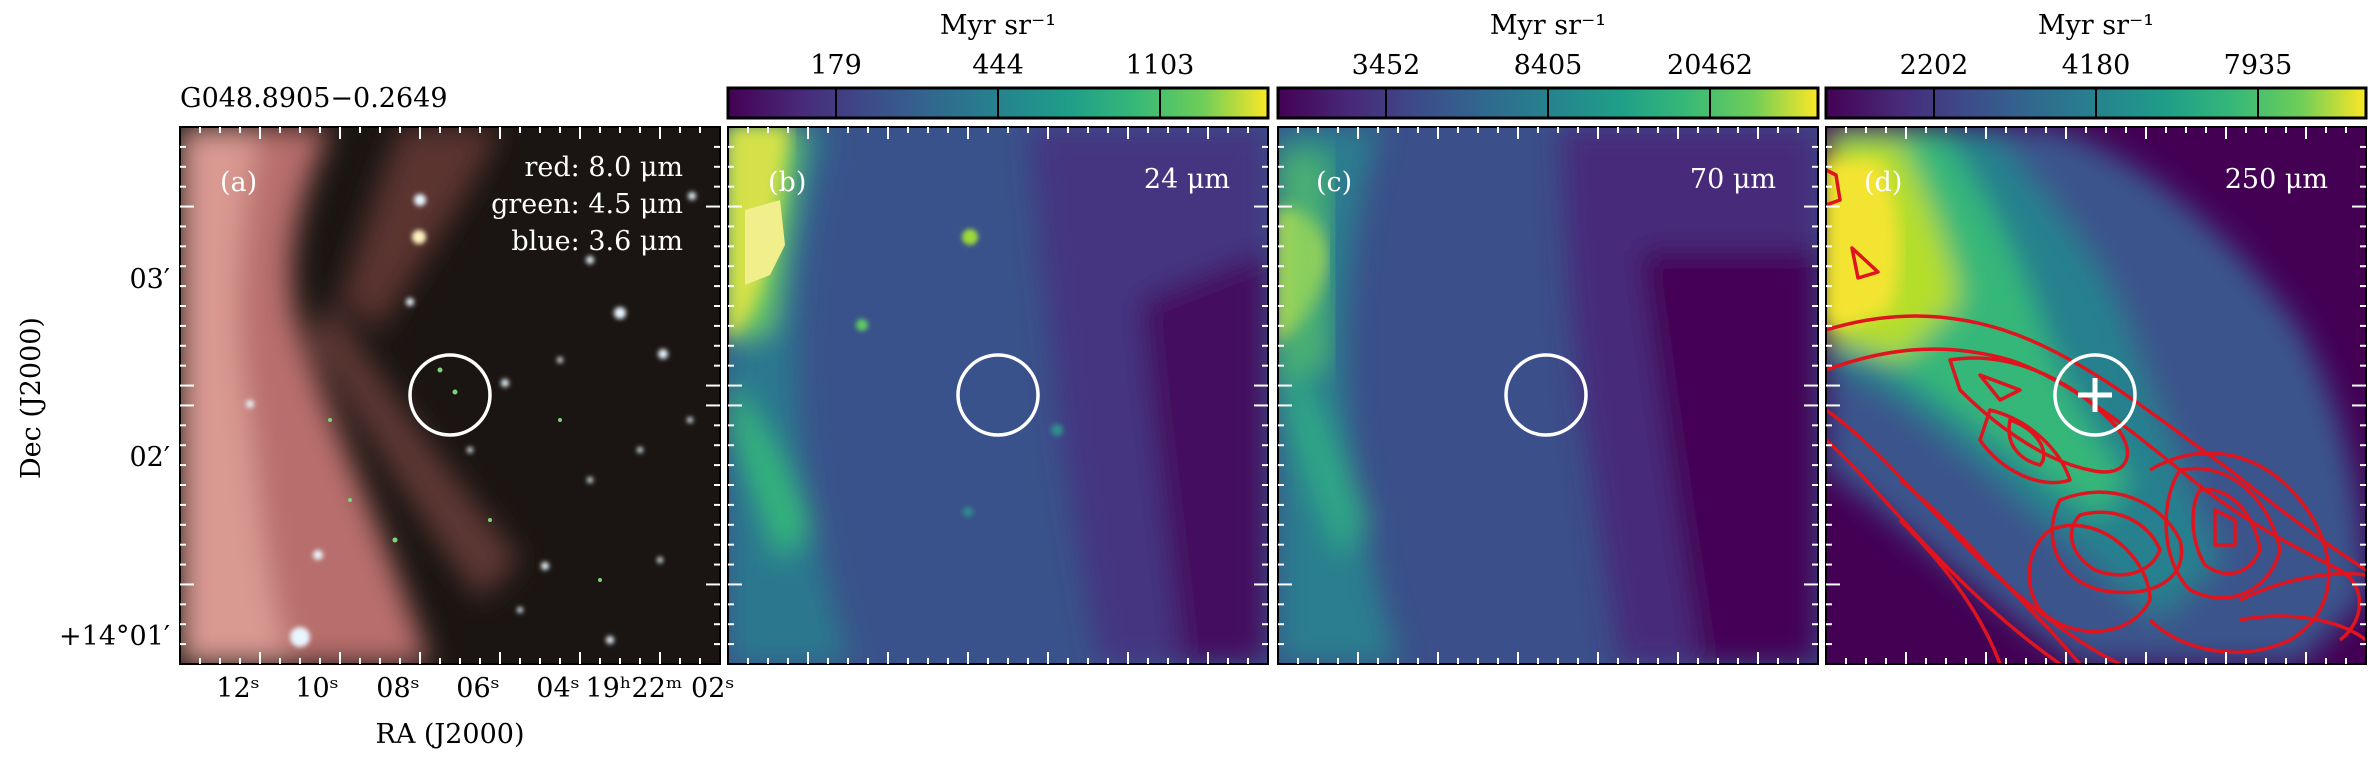  Describe the element at coordinates (1334, 182) in the screenshot. I see `panel-c-label: (c)` at that location.